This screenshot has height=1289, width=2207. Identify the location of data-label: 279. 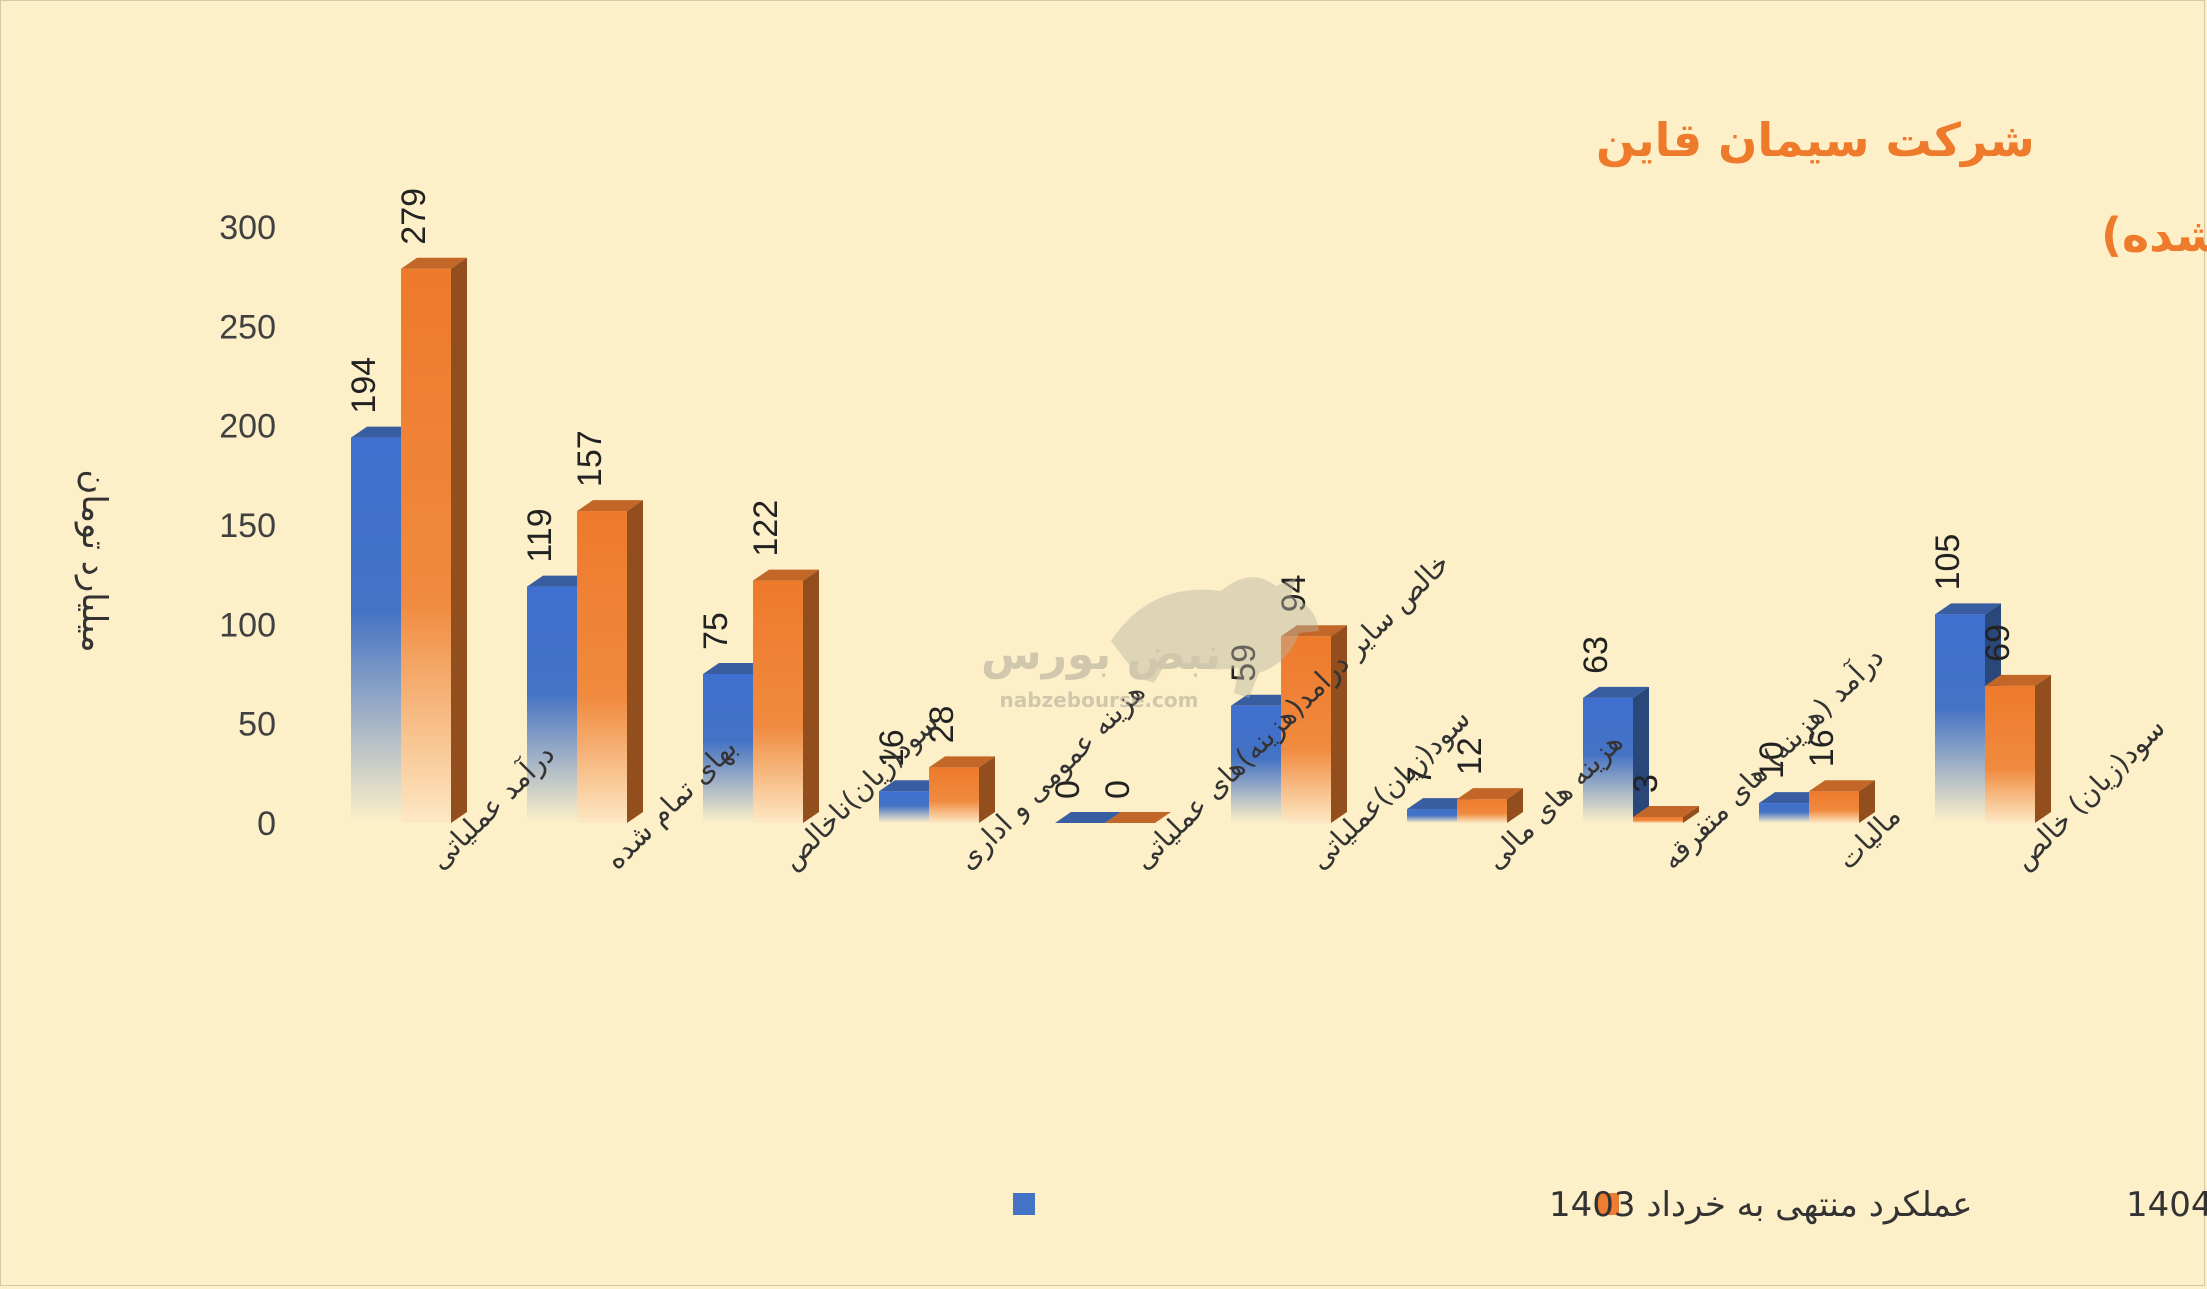
(414, 216).